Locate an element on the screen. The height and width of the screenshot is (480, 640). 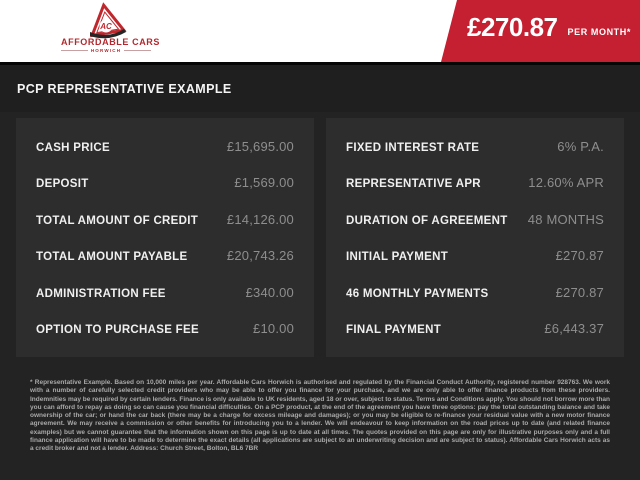
finance-label: OPTION TO PURCHASE FEE is located at coordinates (117, 330).